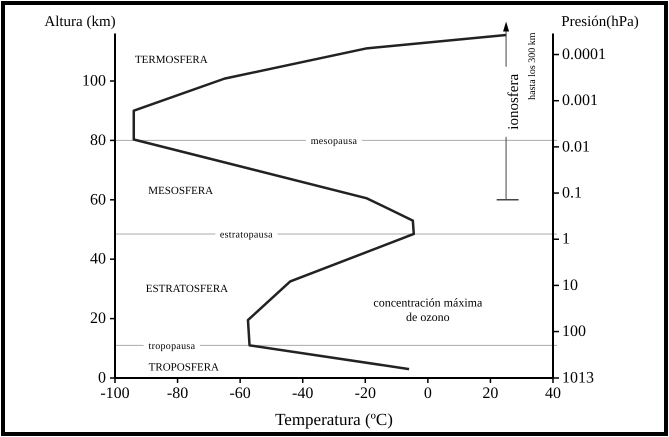  Describe the element at coordinates (553, 393) in the screenshot. I see `x-tick-label: 40` at that location.